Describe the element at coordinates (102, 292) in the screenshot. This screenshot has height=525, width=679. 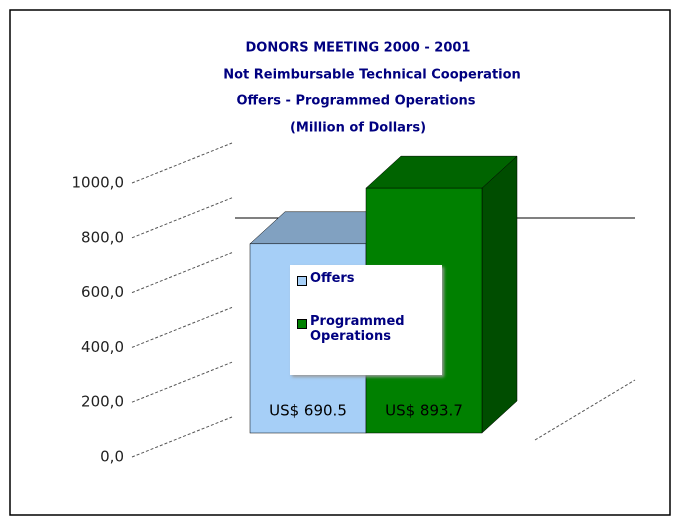
I see `y-tick-label: 600,0` at that location.